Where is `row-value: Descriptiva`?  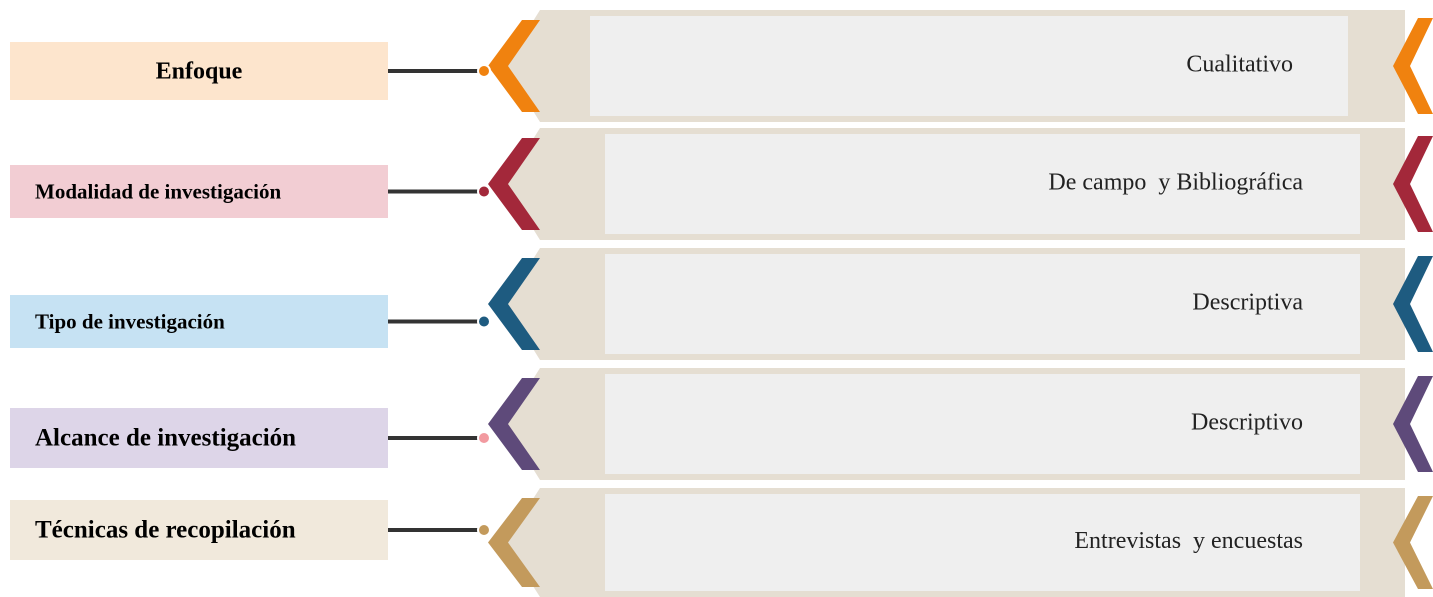 row-value: Descriptiva is located at coordinates (1247, 303).